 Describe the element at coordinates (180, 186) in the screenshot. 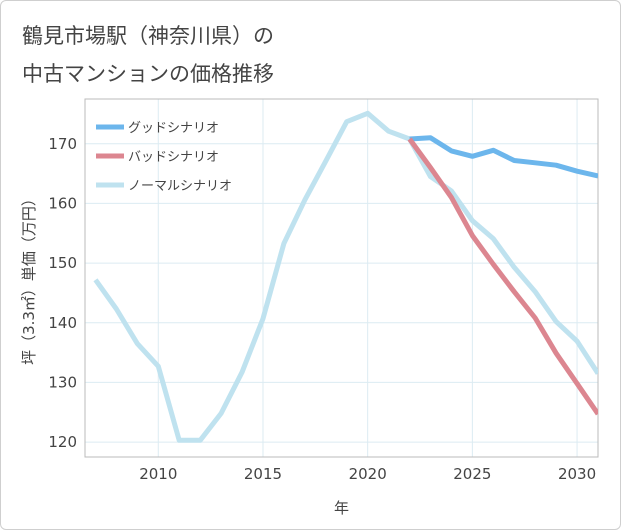

I see `legend-label-normal: ノーマルシナリオ` at that location.